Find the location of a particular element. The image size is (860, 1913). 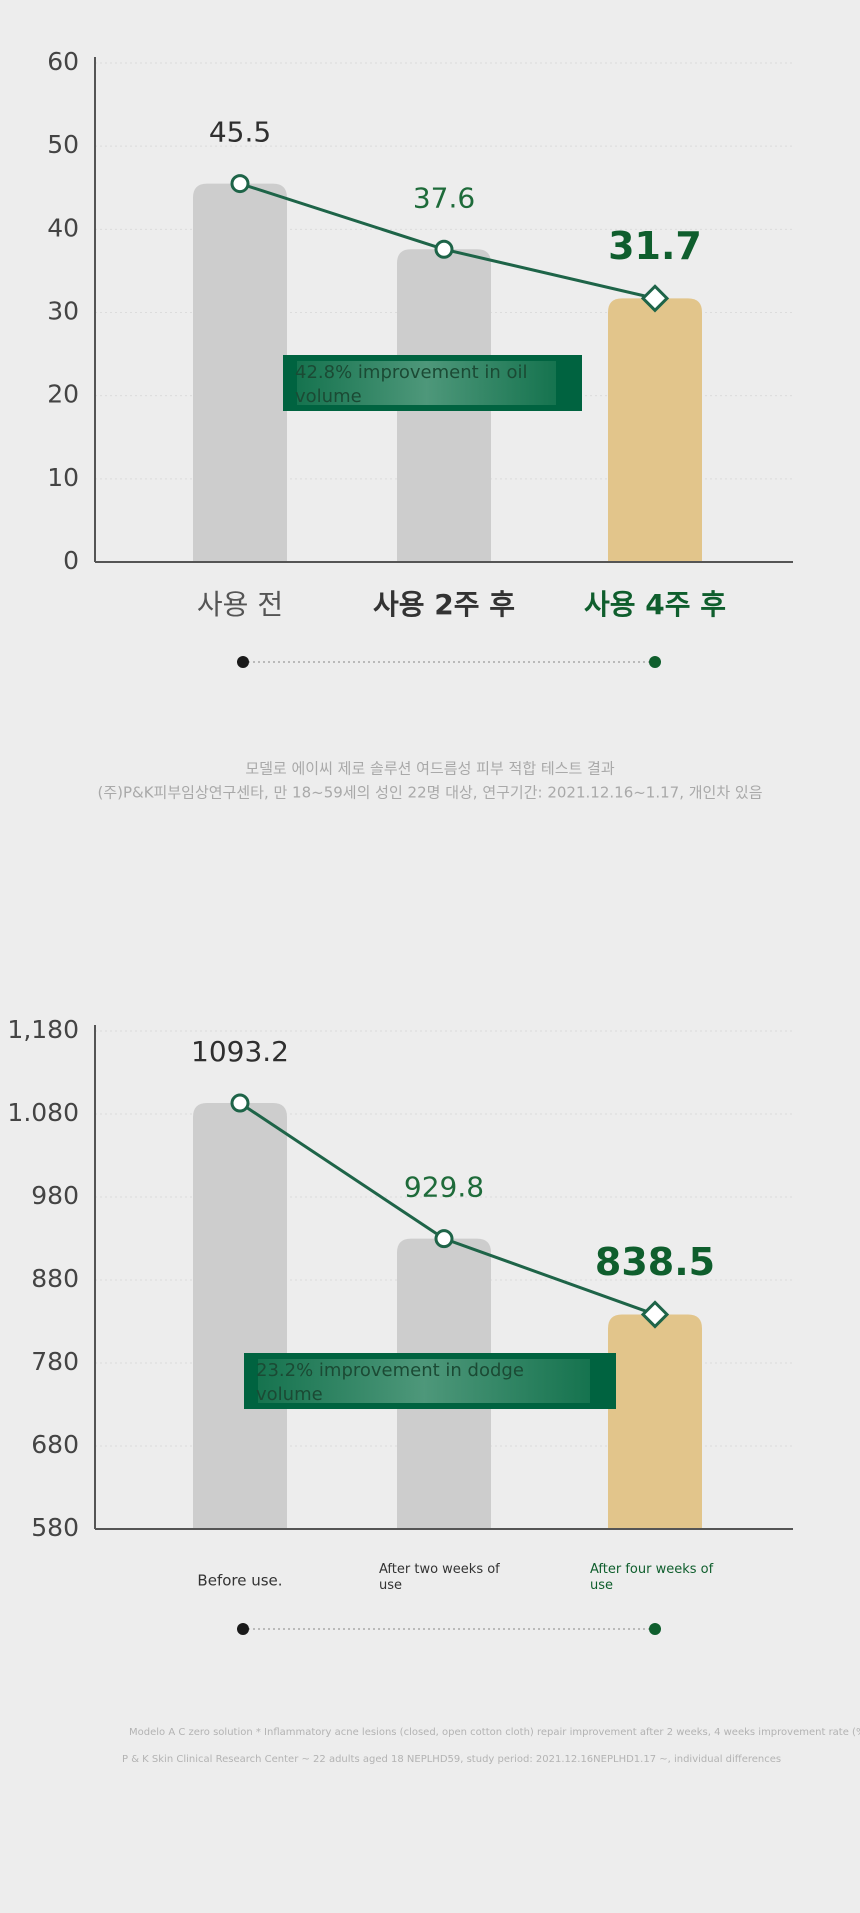

y-tick-label: 1.080 is located at coordinates (43, 1112).